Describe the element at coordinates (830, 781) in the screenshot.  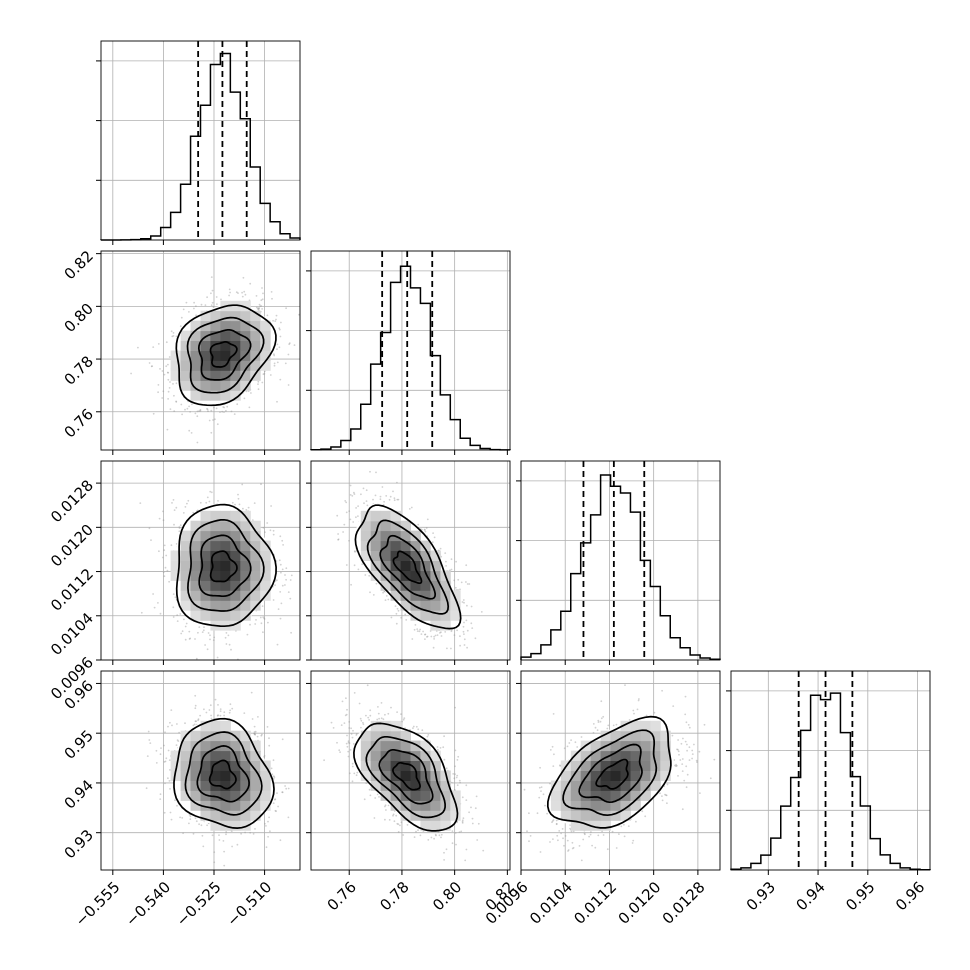
I see `histogram-line` at that location.